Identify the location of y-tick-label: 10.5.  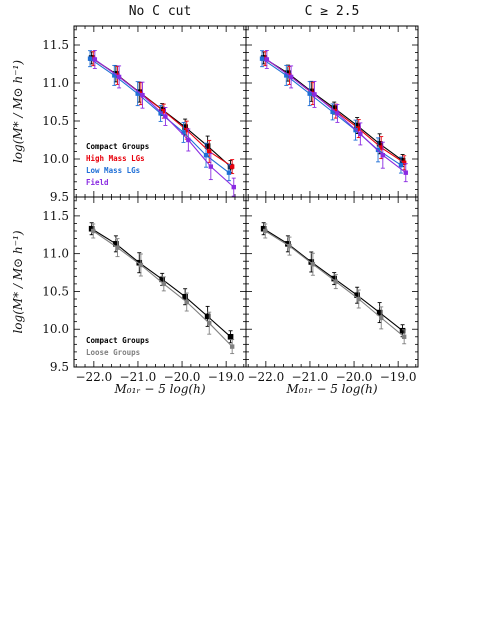
(55, 121).